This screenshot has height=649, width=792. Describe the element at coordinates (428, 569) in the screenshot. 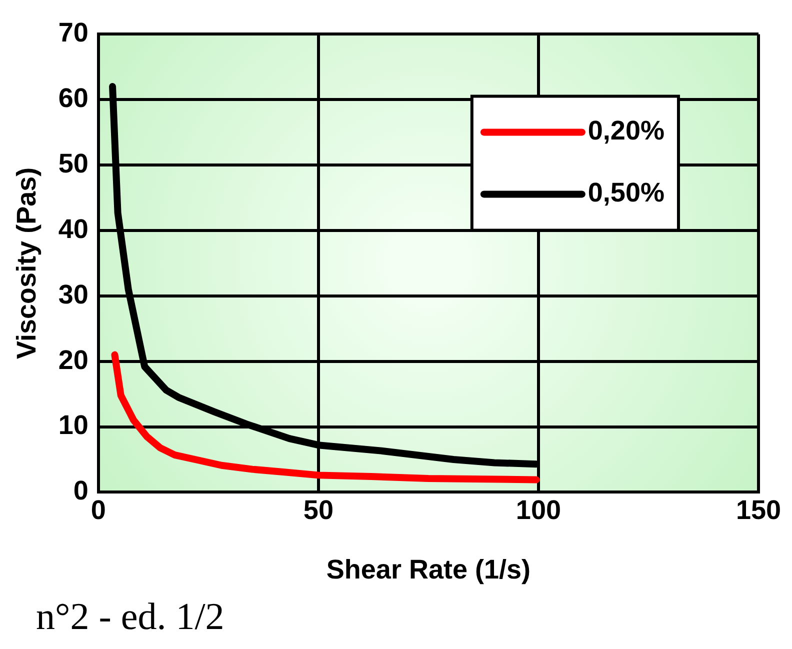

I see `x-axis-title: Shear Rate (1/s)` at that location.